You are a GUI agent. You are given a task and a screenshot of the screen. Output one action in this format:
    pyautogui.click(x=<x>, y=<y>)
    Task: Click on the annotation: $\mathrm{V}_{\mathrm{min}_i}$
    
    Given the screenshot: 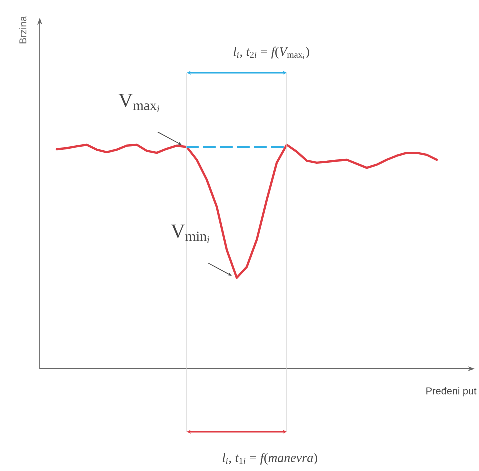 What is the action you would take?
    pyautogui.click(x=190, y=234)
    